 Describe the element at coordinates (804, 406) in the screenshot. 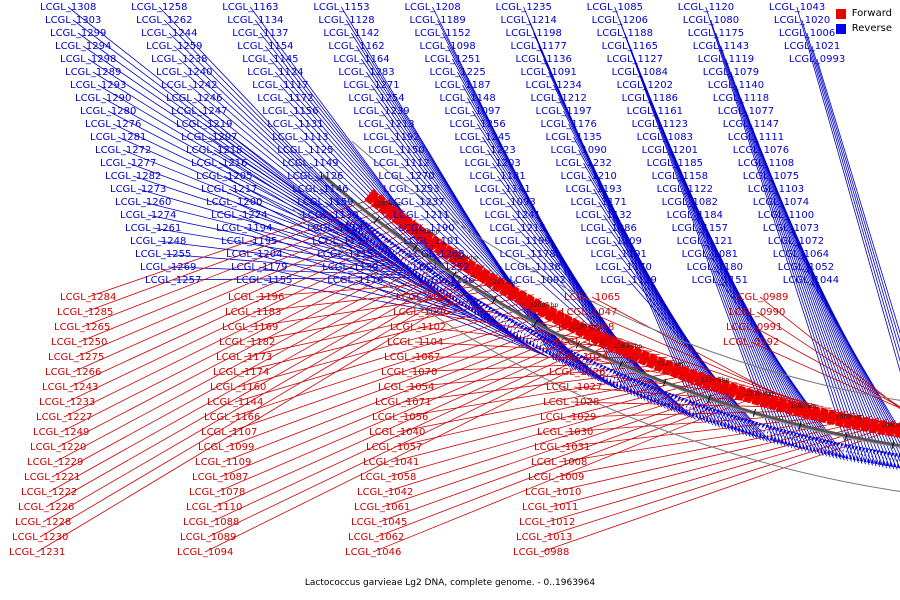

I see `scale-tick-label: 1080 kbp` at that location.